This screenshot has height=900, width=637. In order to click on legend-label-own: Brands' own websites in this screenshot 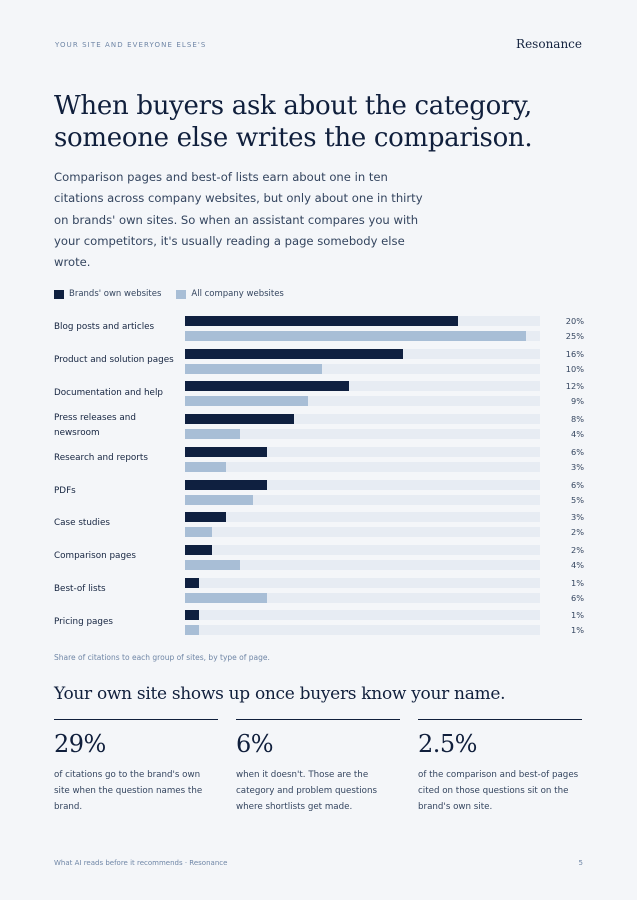, I will do `click(115, 294)`.